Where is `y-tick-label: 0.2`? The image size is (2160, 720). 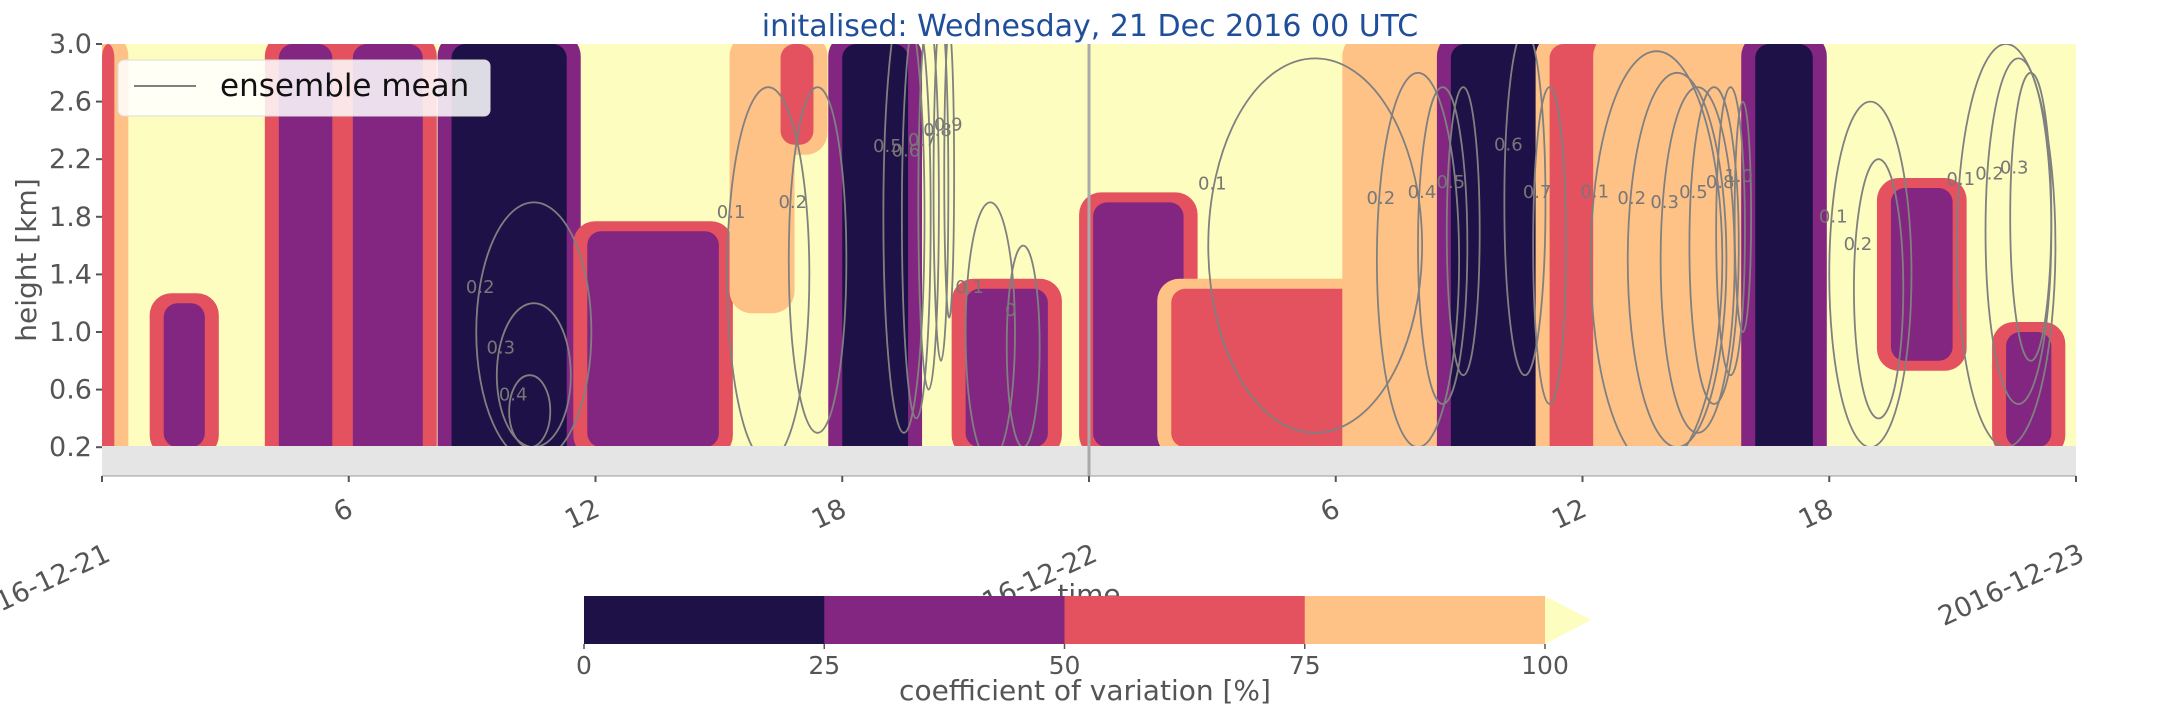 y-tick-label: 0.2 is located at coordinates (70, 447).